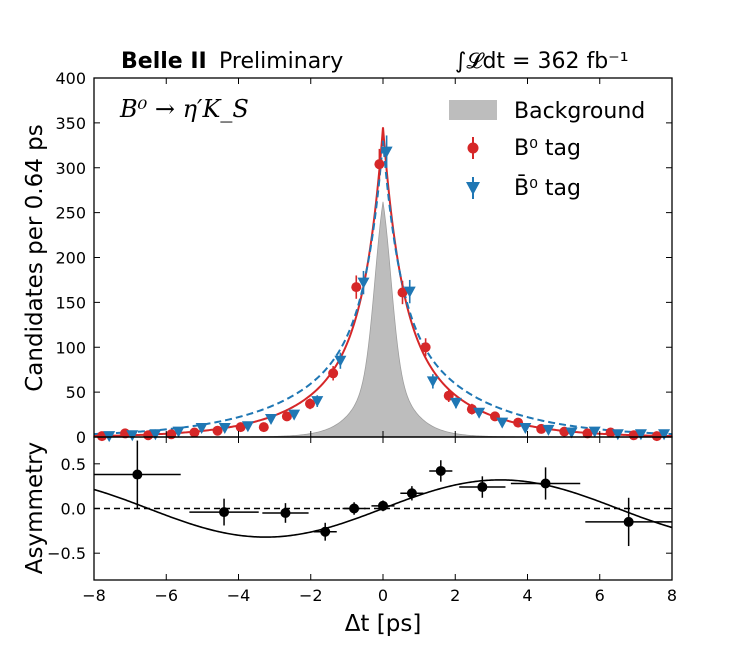 This screenshot has height=664, width=747. Describe the element at coordinates (66, 553) in the screenshot. I see `bottom-y-tick-label: −0.5` at that location.